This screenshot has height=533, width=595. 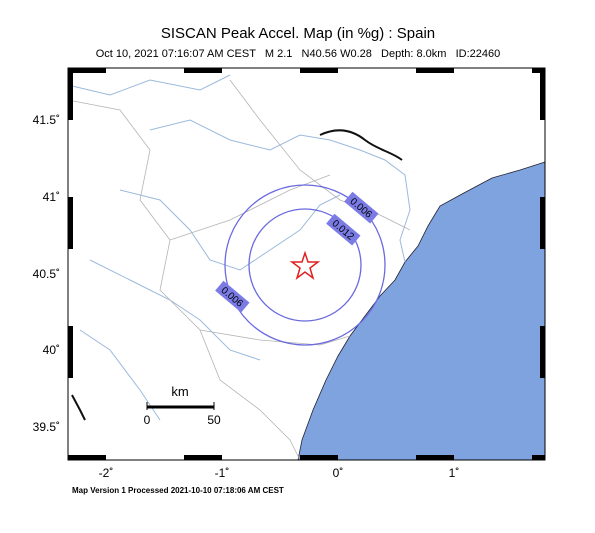 I want to click on scale-unit: km, so click(x=179, y=391).